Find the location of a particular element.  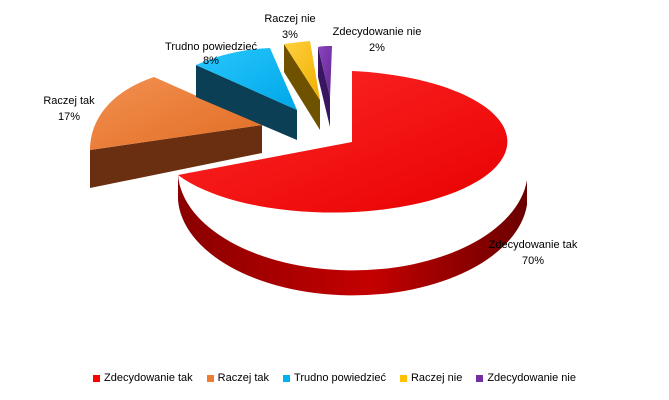

slice-label-raczej-tak-name: Raczej tak is located at coordinates (69, 101).